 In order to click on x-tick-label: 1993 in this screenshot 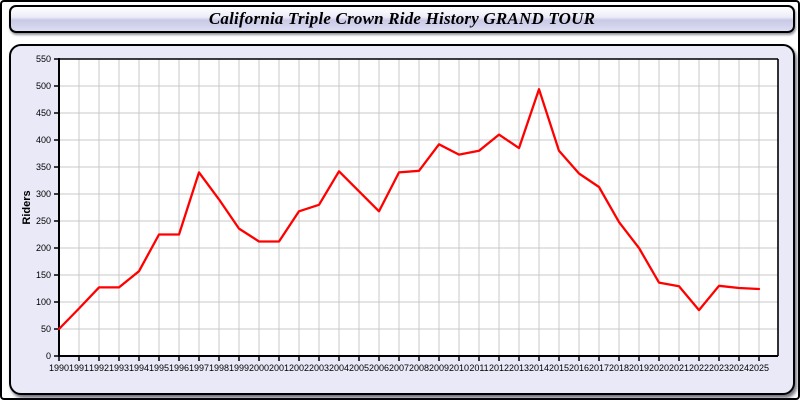, I will do `click(119, 368)`.